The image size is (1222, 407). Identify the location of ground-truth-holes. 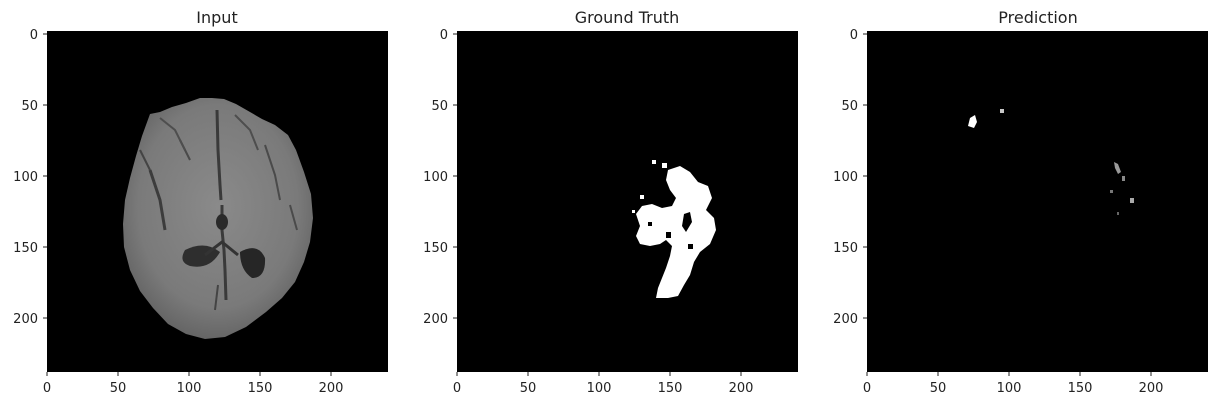
(670, 230).